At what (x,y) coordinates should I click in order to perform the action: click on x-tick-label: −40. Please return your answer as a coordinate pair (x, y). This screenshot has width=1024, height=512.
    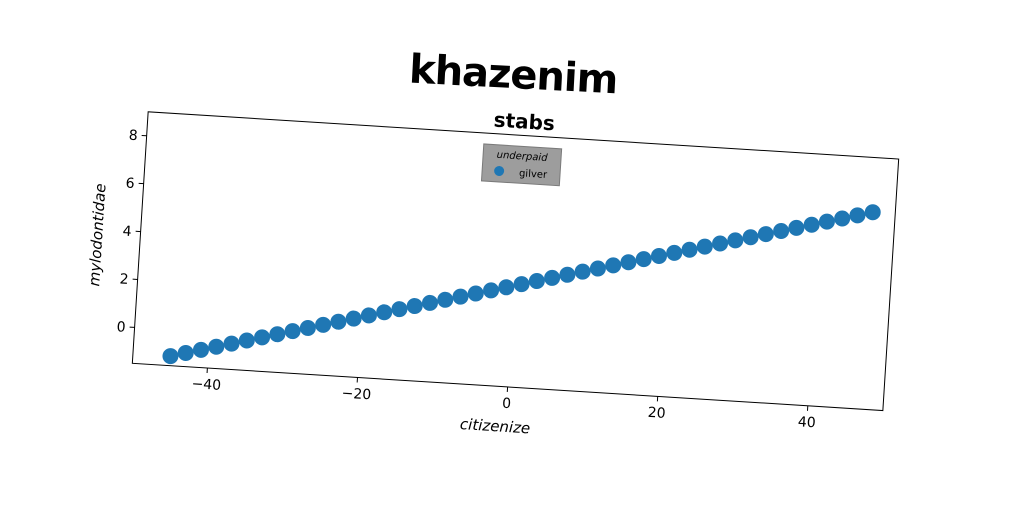
    Looking at the image, I should click on (206, 385).